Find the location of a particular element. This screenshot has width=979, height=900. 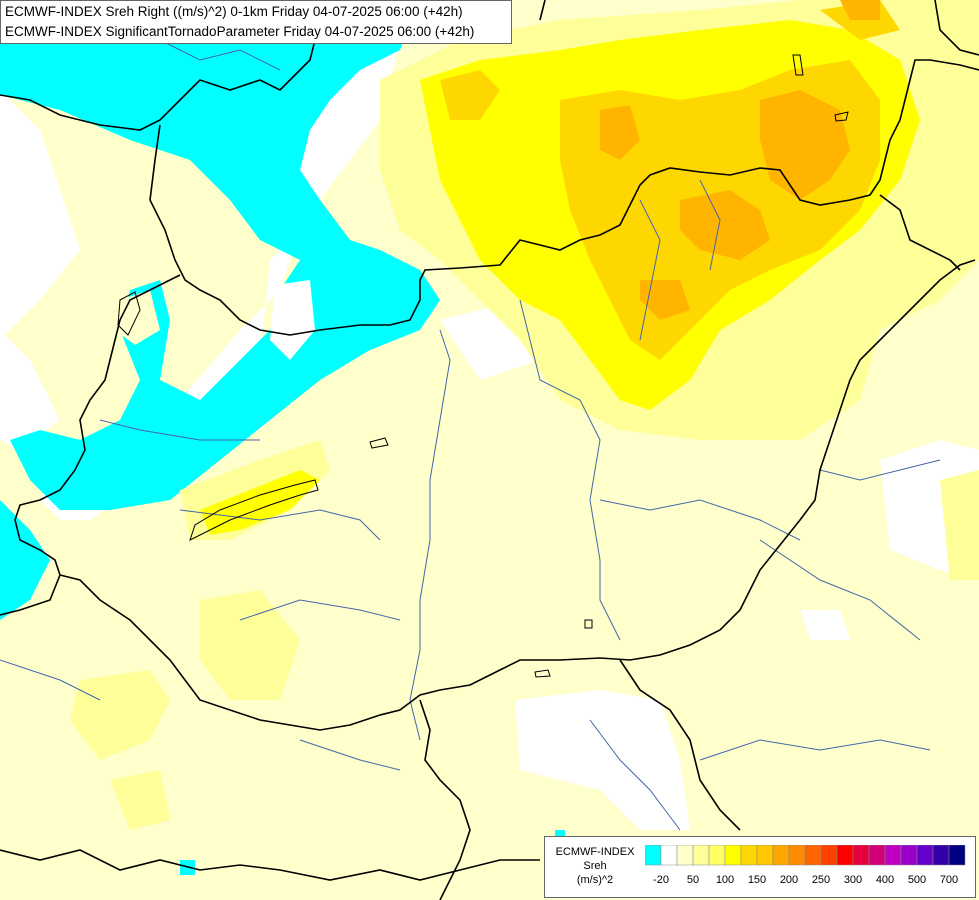

legend-title: ECMWF-INDEX is located at coordinates (595, 852).